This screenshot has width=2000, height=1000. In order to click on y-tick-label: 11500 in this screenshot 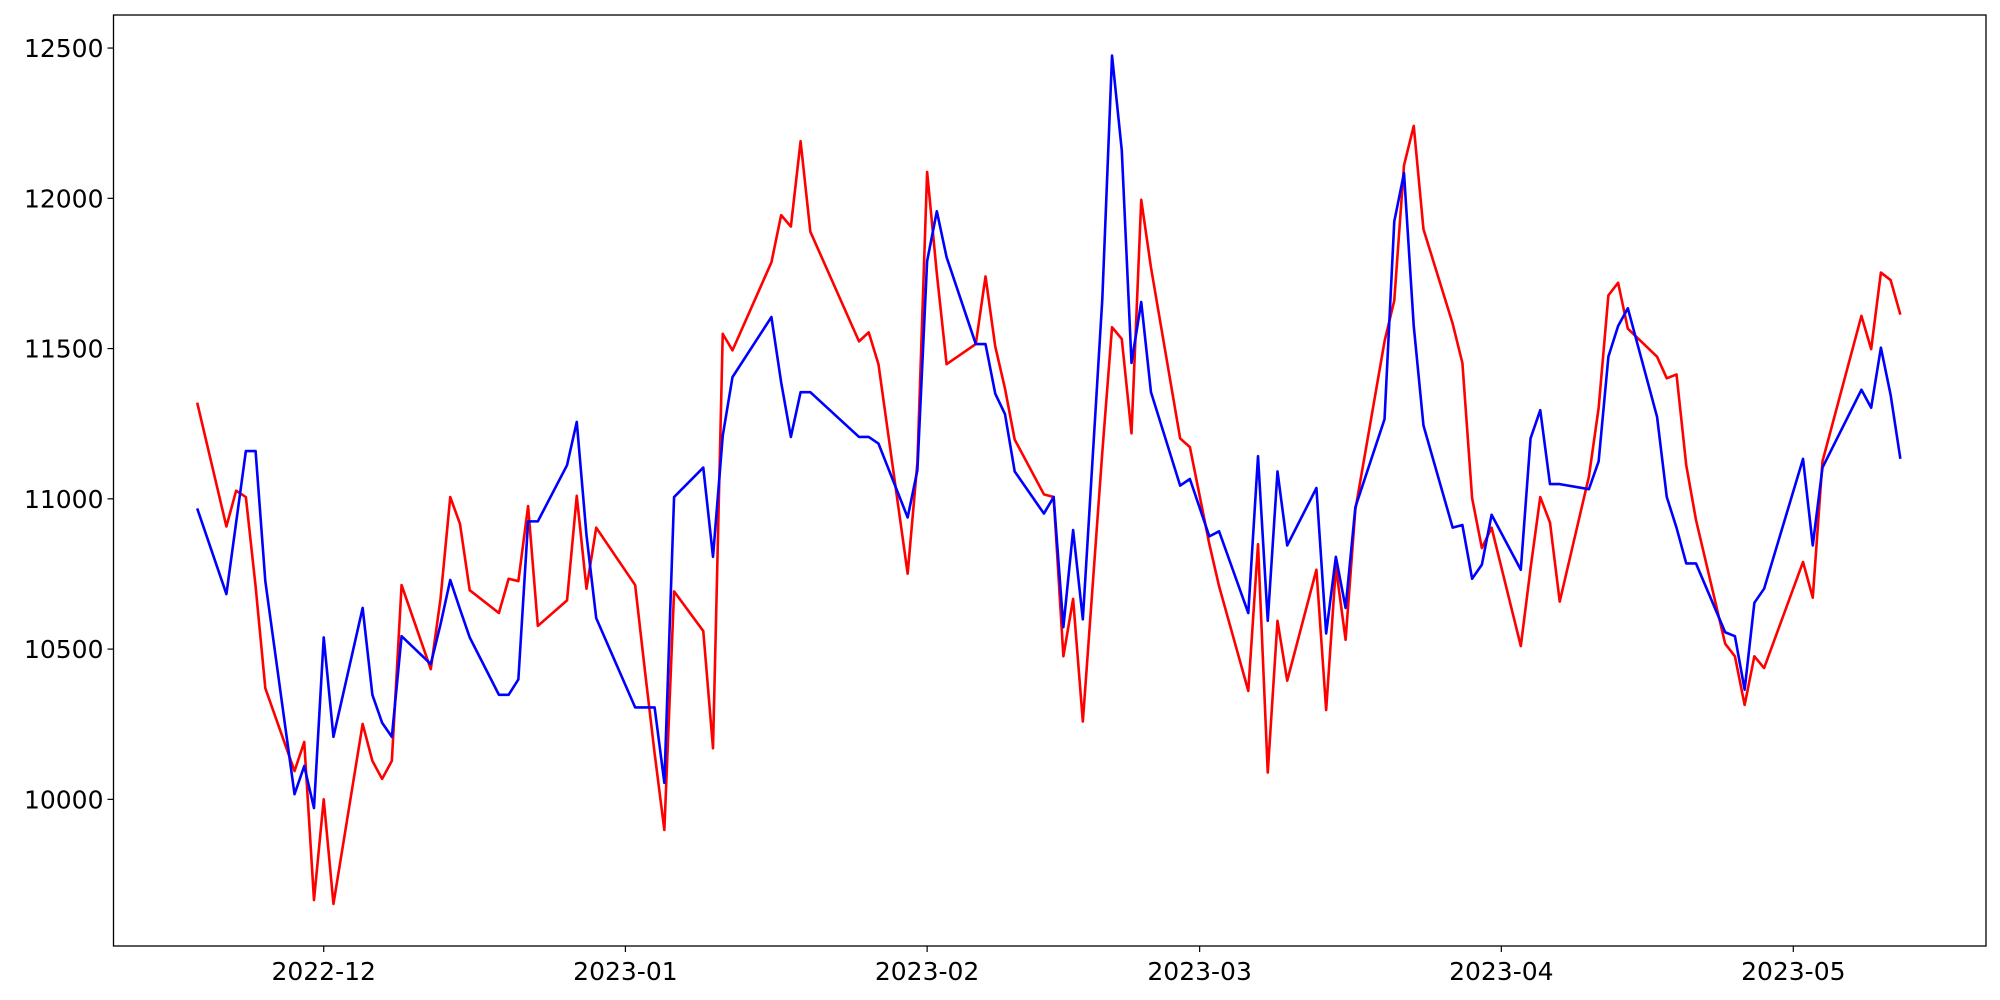, I will do `click(64, 349)`.